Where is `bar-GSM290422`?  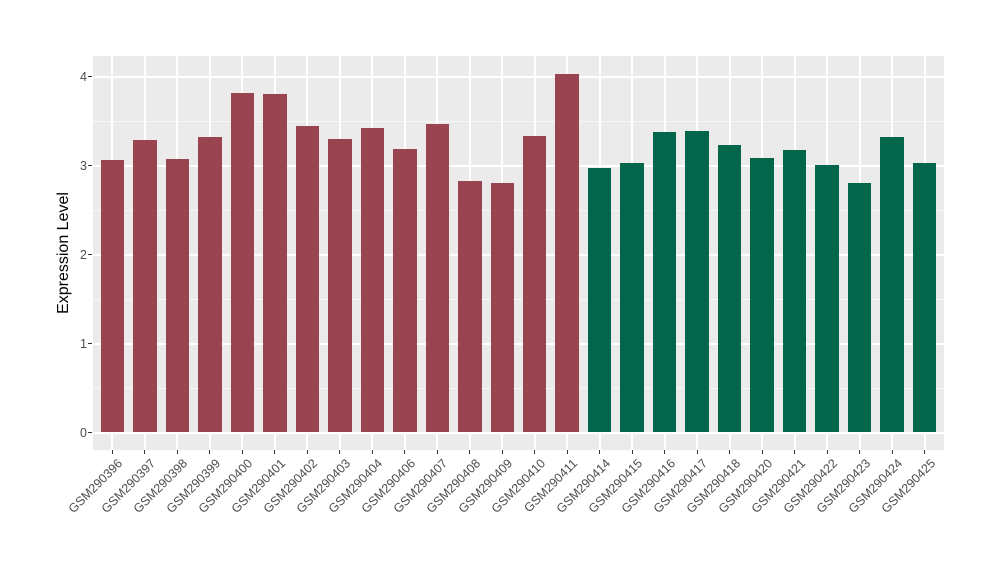 bar-GSM290422 is located at coordinates (827, 298).